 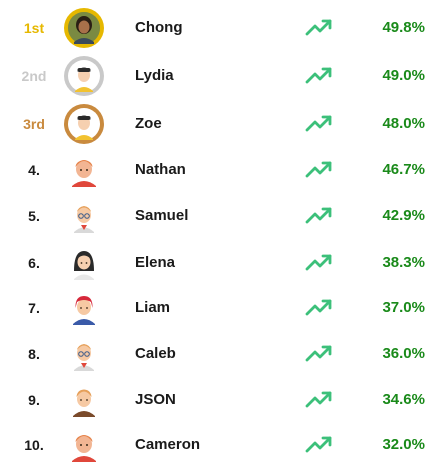 I want to click on user-name: Zoe, so click(x=148, y=123).